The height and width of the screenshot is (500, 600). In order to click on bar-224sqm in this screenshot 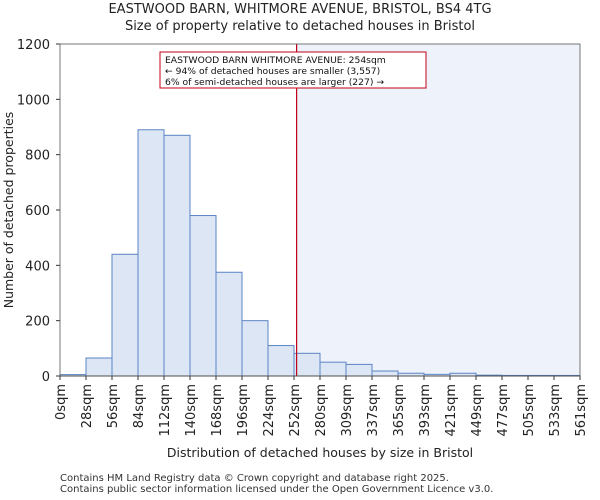, I will do `click(281, 361)`.